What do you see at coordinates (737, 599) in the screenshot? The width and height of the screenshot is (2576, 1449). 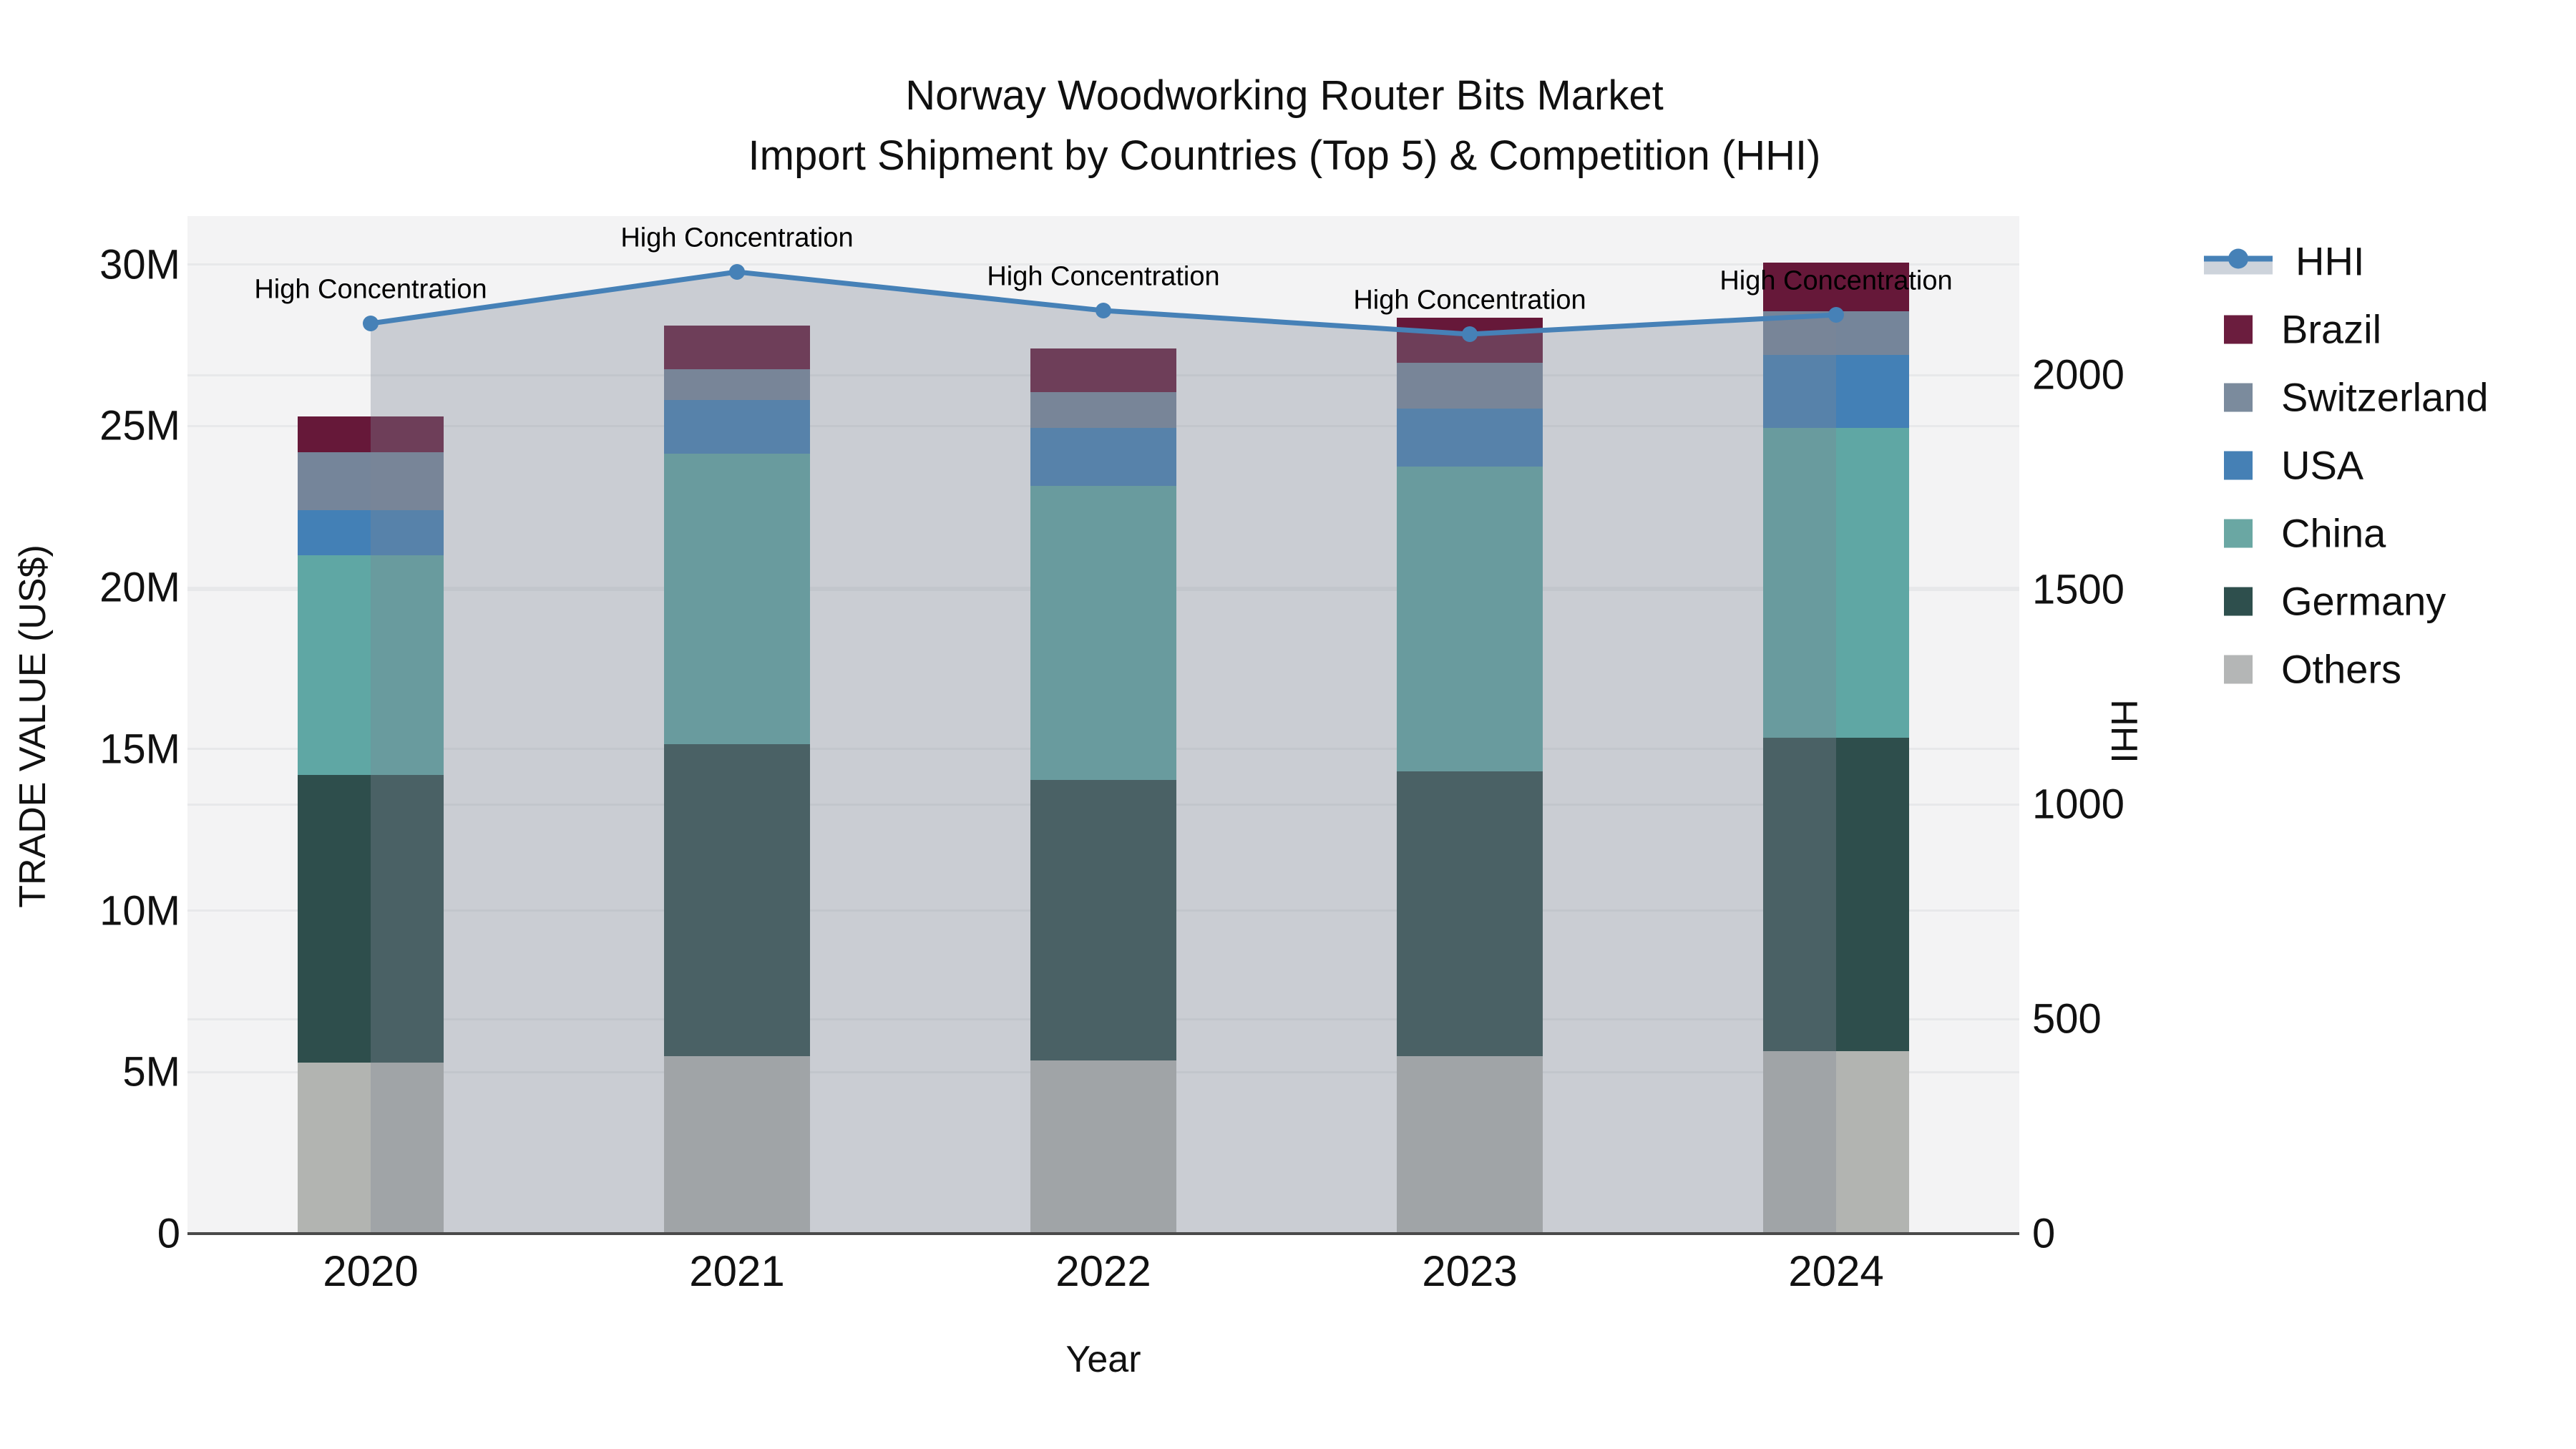 I see `bar-segment-china-2021` at bounding box center [737, 599].